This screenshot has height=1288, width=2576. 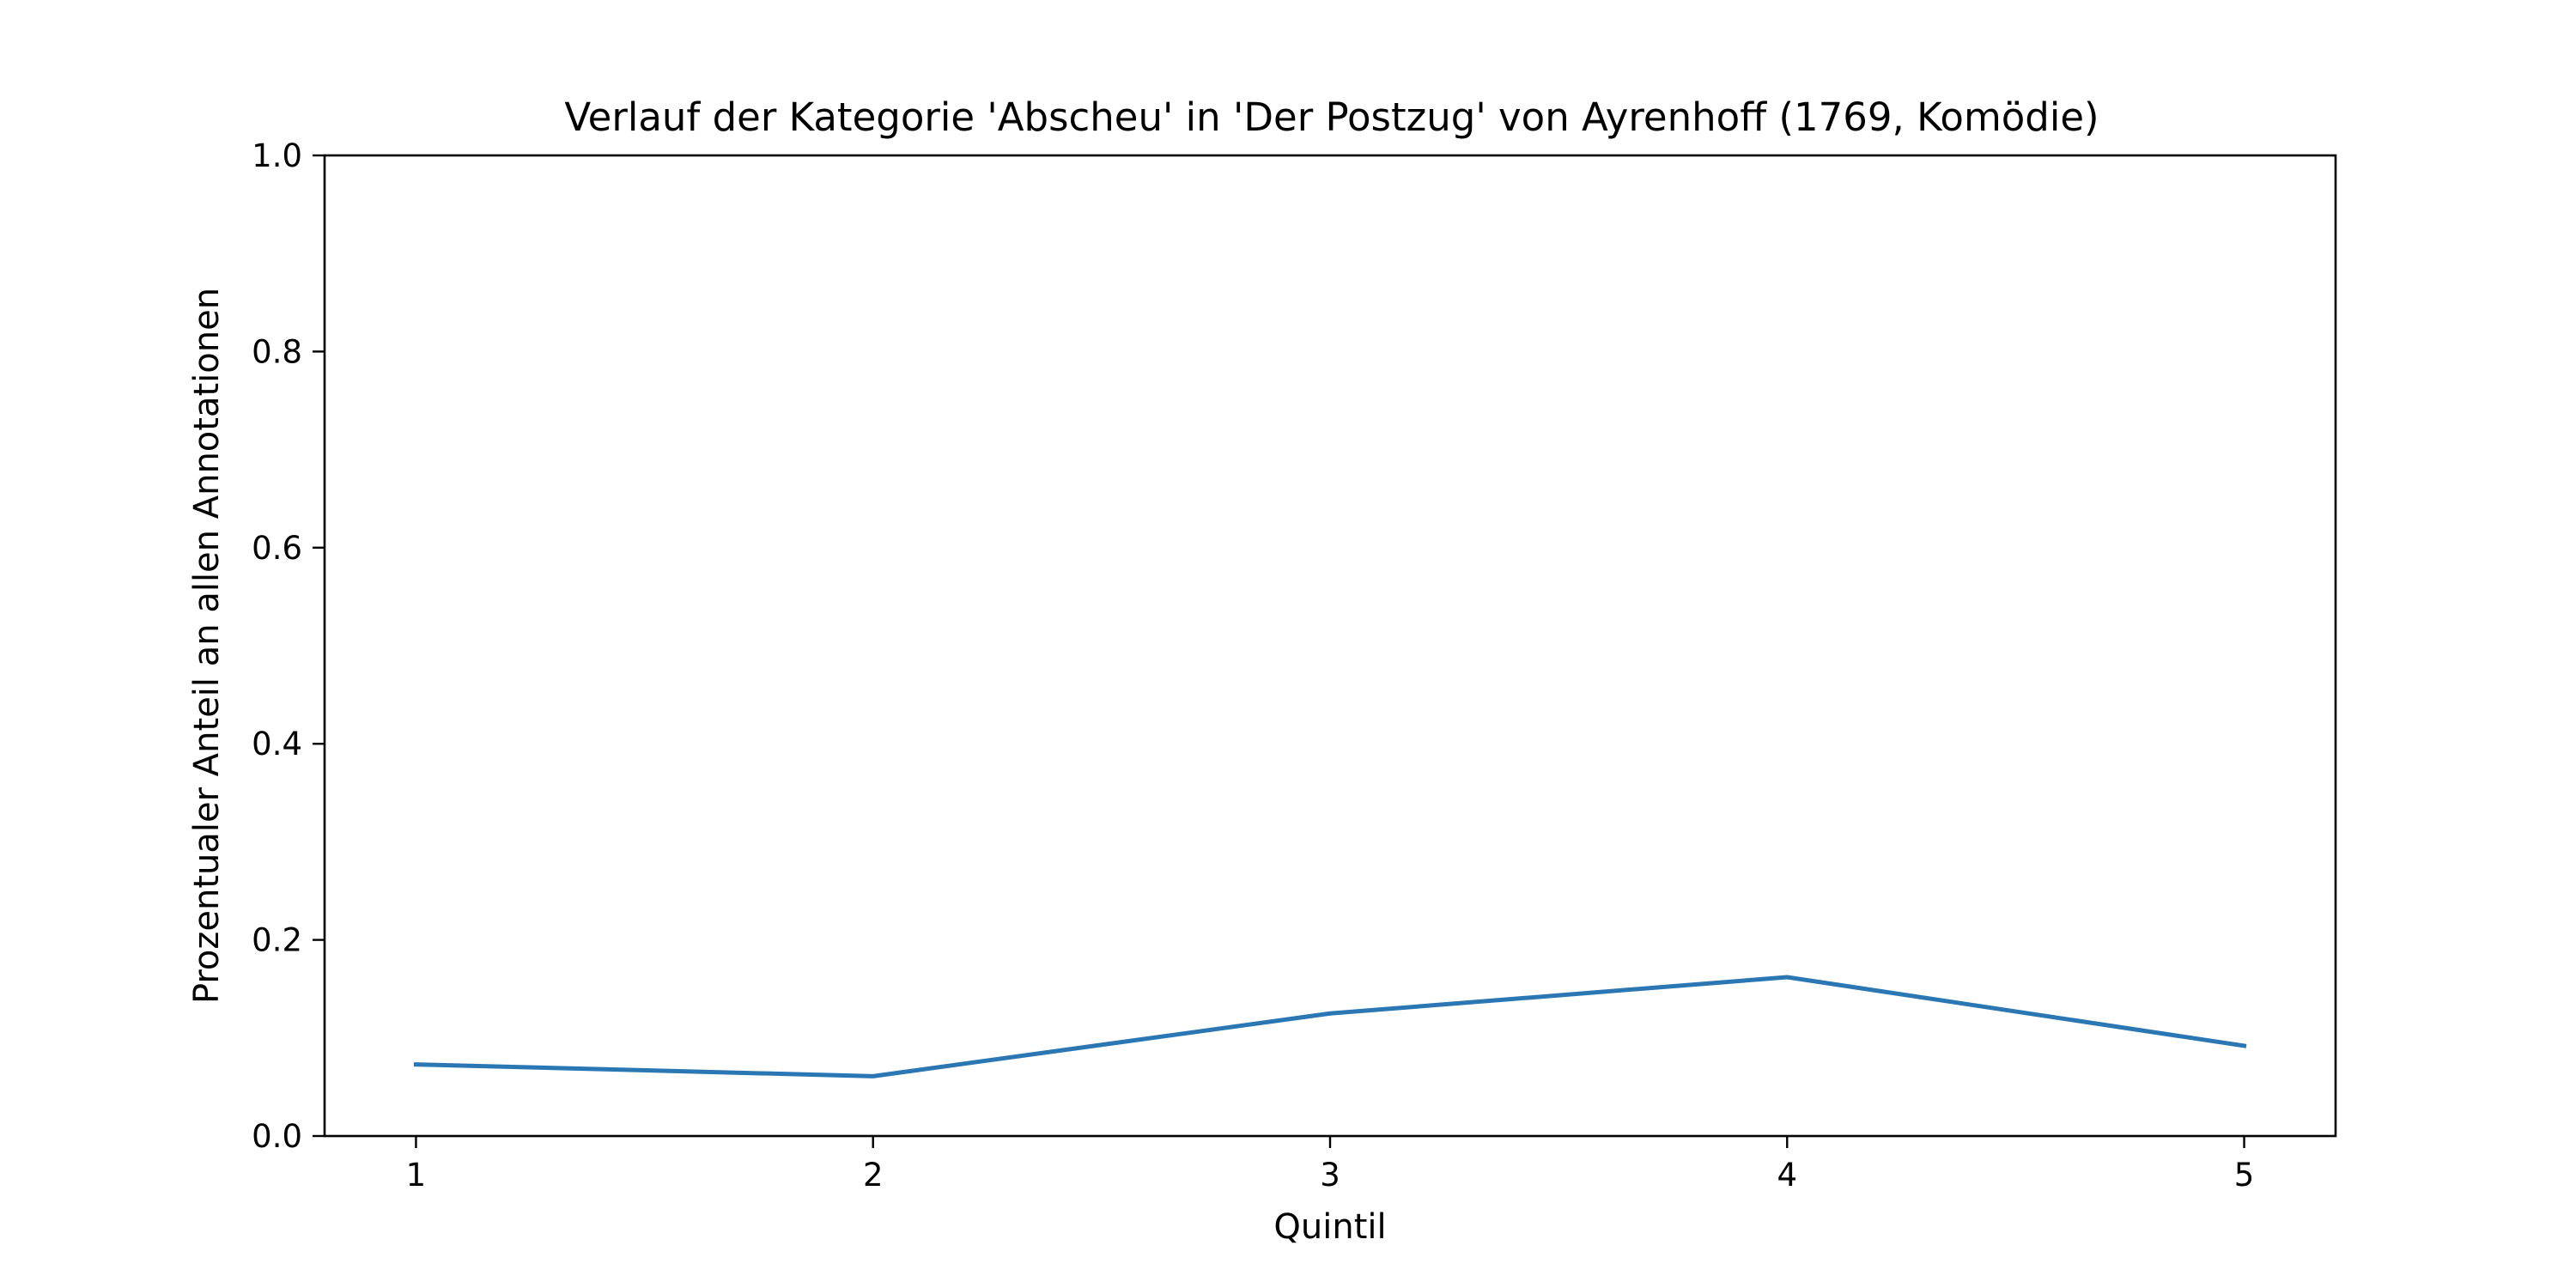 I want to click on y-axis: 0.0 0.2 0.4 0.6 0.8 1.0, so click(x=289, y=646).